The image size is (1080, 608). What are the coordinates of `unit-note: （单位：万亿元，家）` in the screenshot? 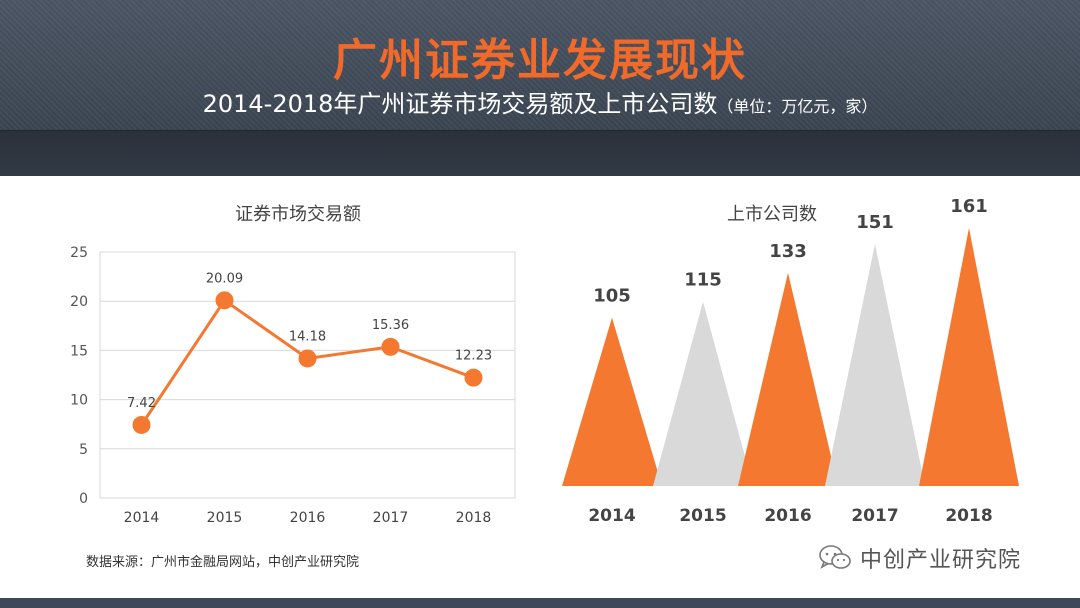 It's located at (797, 106).